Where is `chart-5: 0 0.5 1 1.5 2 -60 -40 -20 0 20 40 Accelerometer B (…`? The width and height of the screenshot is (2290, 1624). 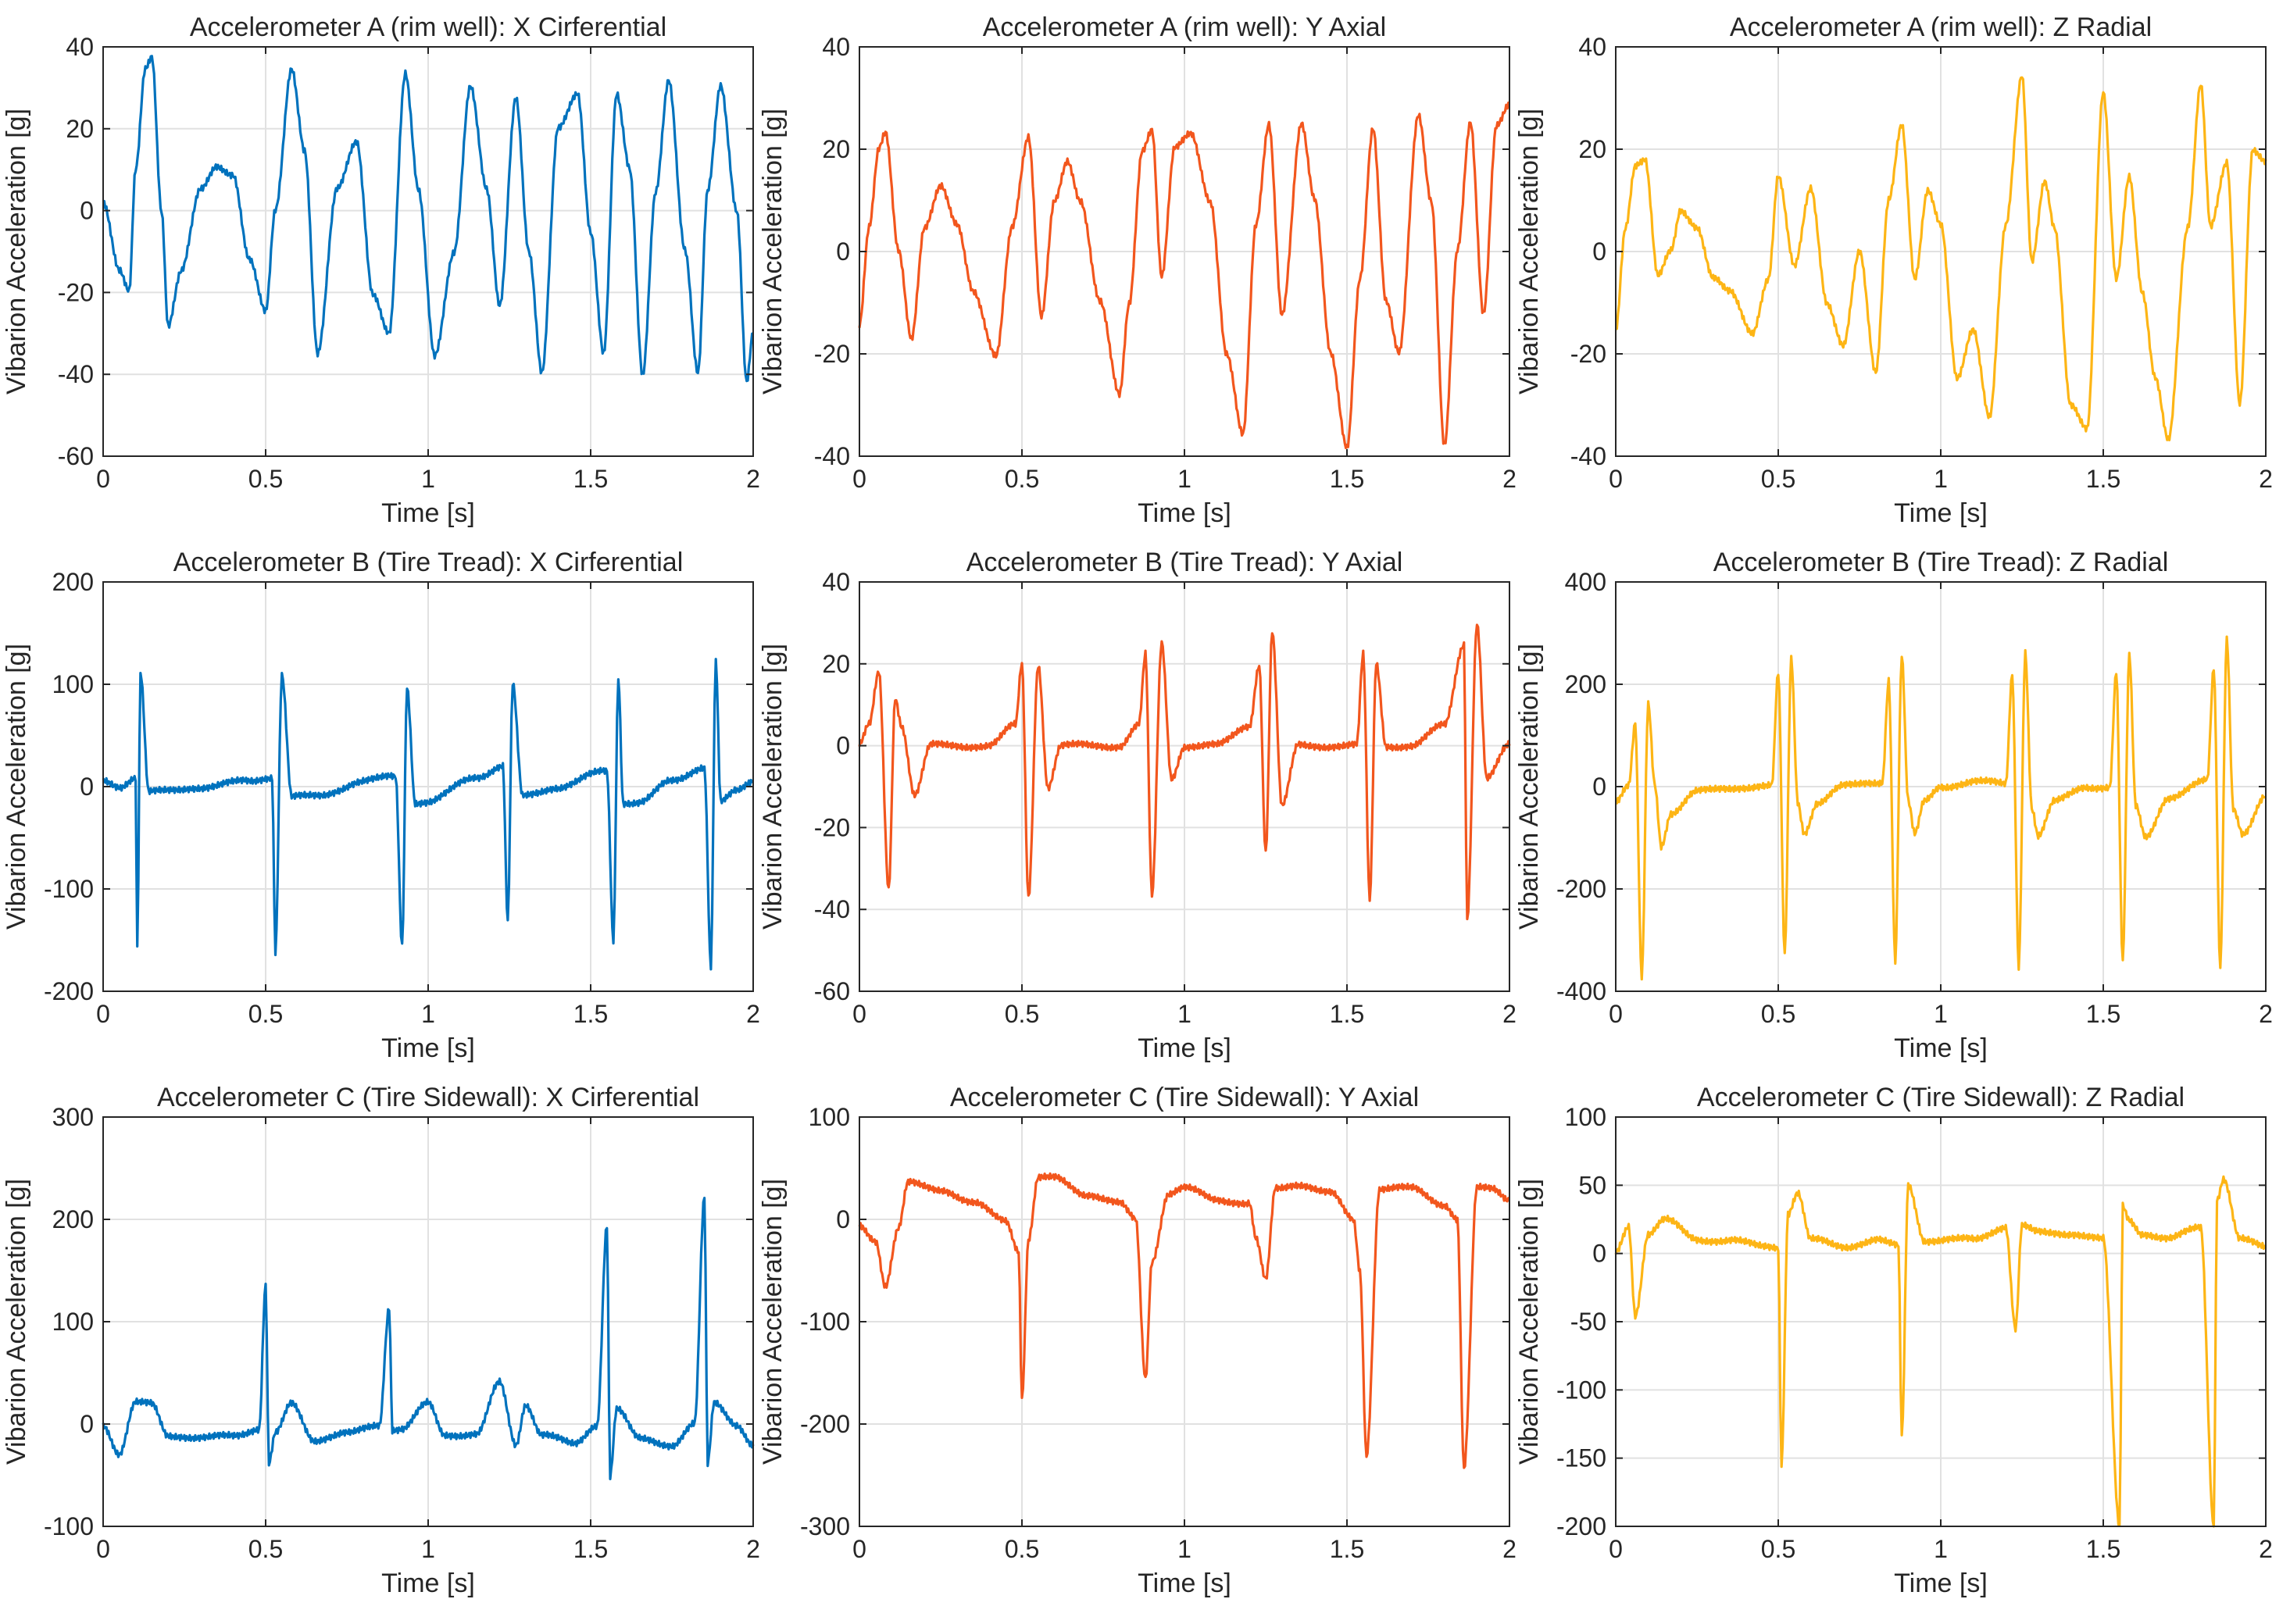 chart-5: 0 0.5 1 1.5 2 -60 -40 -20 0 20 40 Accelerometer B (… is located at coordinates (1137, 805).